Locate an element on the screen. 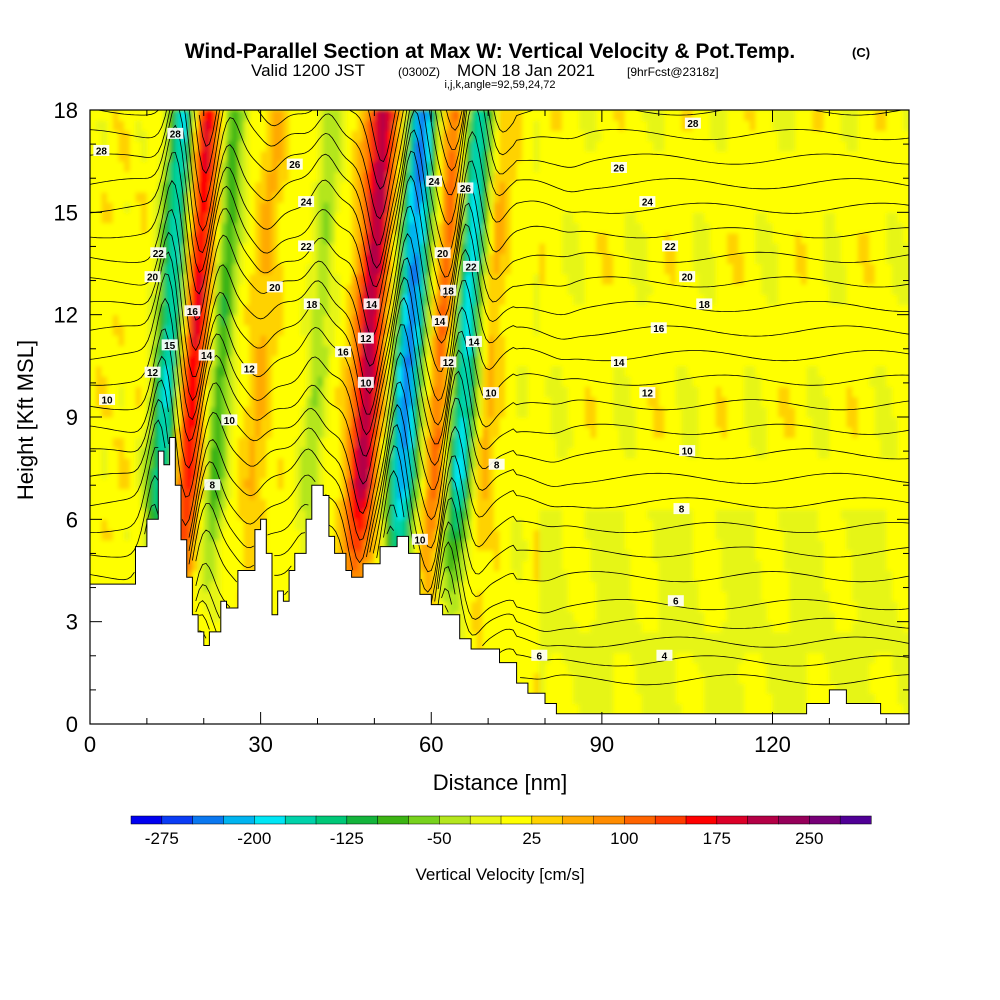  y-tick-label: 18 is located at coordinates (66, 110).